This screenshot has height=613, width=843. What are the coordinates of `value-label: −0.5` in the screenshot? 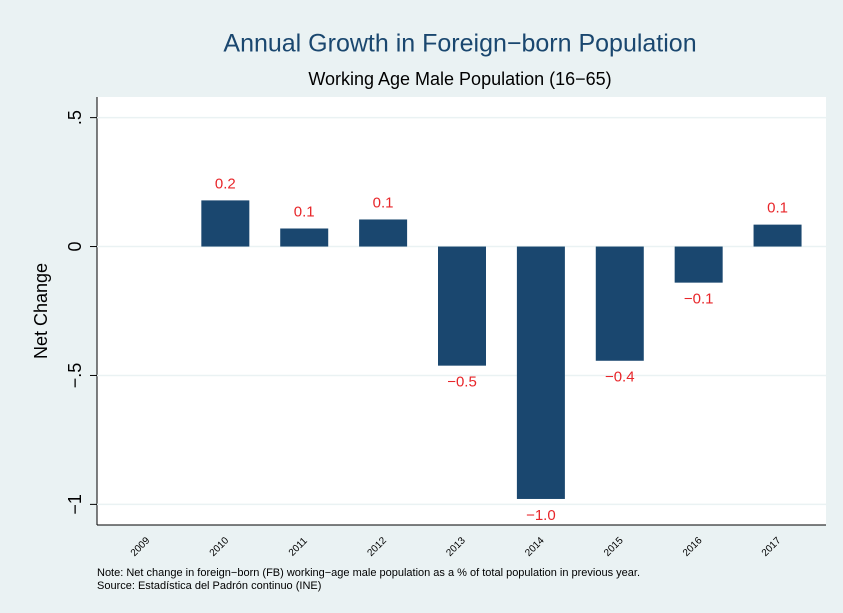 It's located at (462, 382).